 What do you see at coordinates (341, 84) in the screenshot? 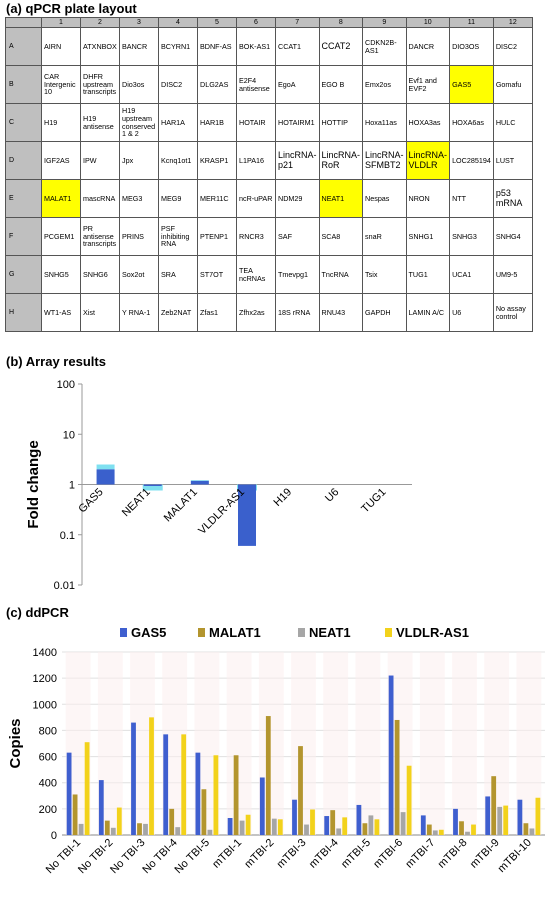
I see `plate-cell: EGO B` at bounding box center [341, 84].